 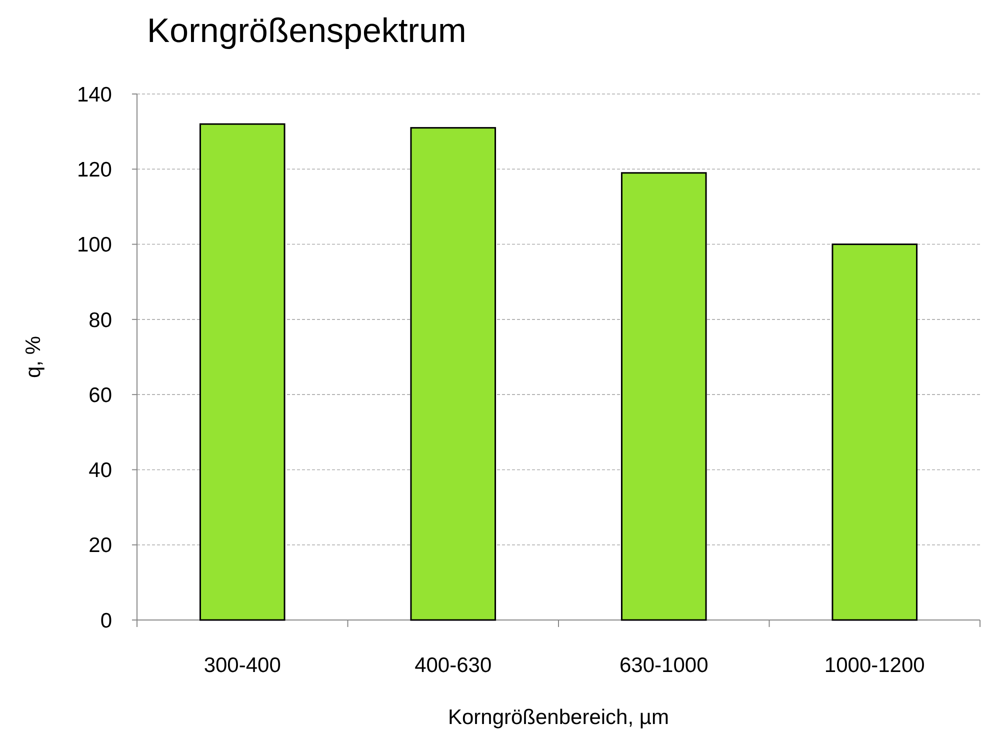 I want to click on x-axis-title: Korngrößenbereich, µm, so click(x=559, y=717).